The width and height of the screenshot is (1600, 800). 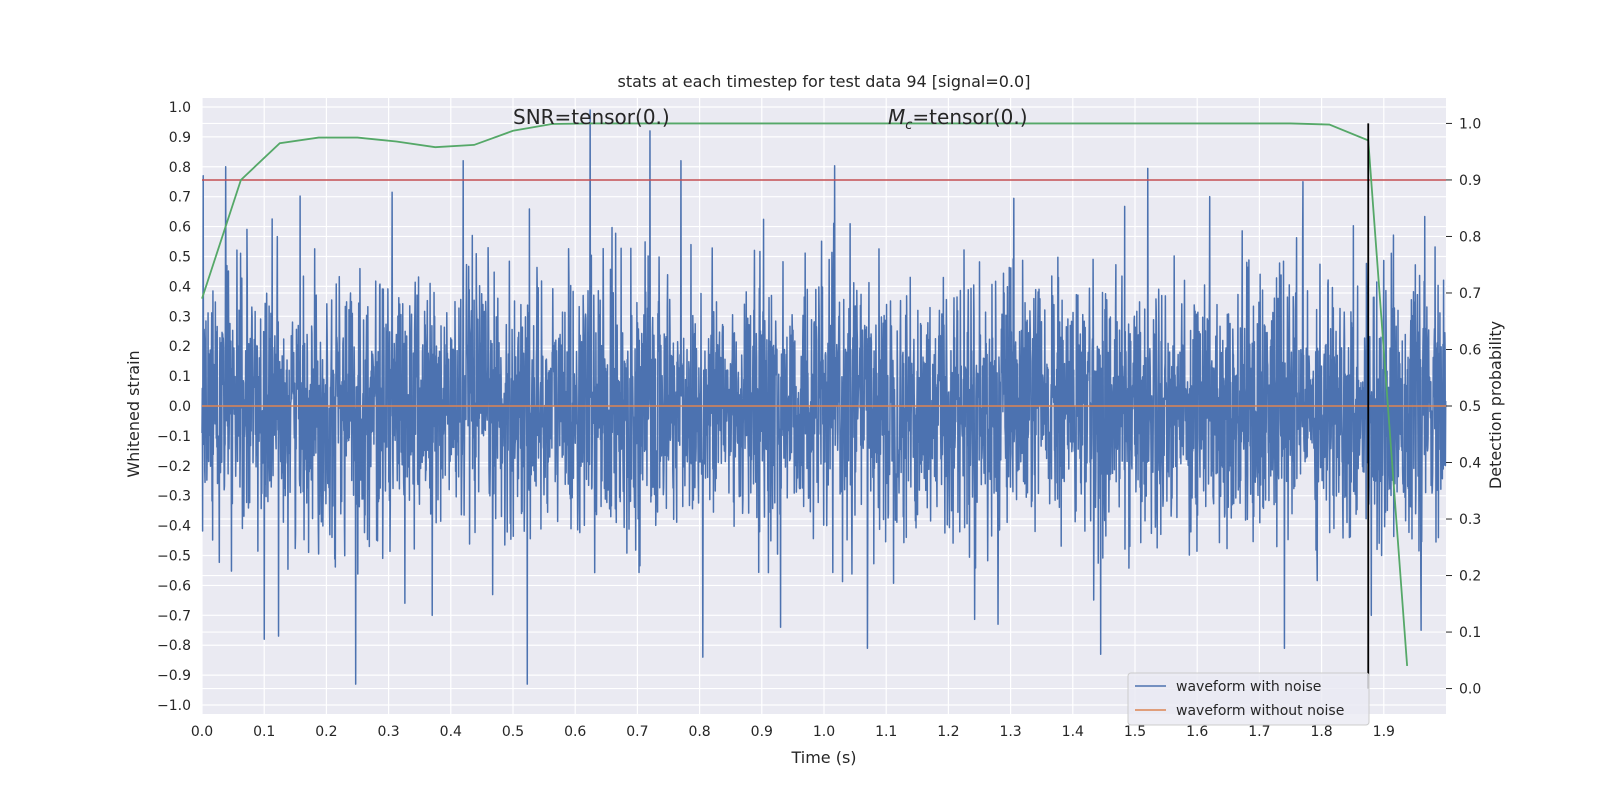 I want to click on y-tick-label: 0.2, so click(x=180, y=347).